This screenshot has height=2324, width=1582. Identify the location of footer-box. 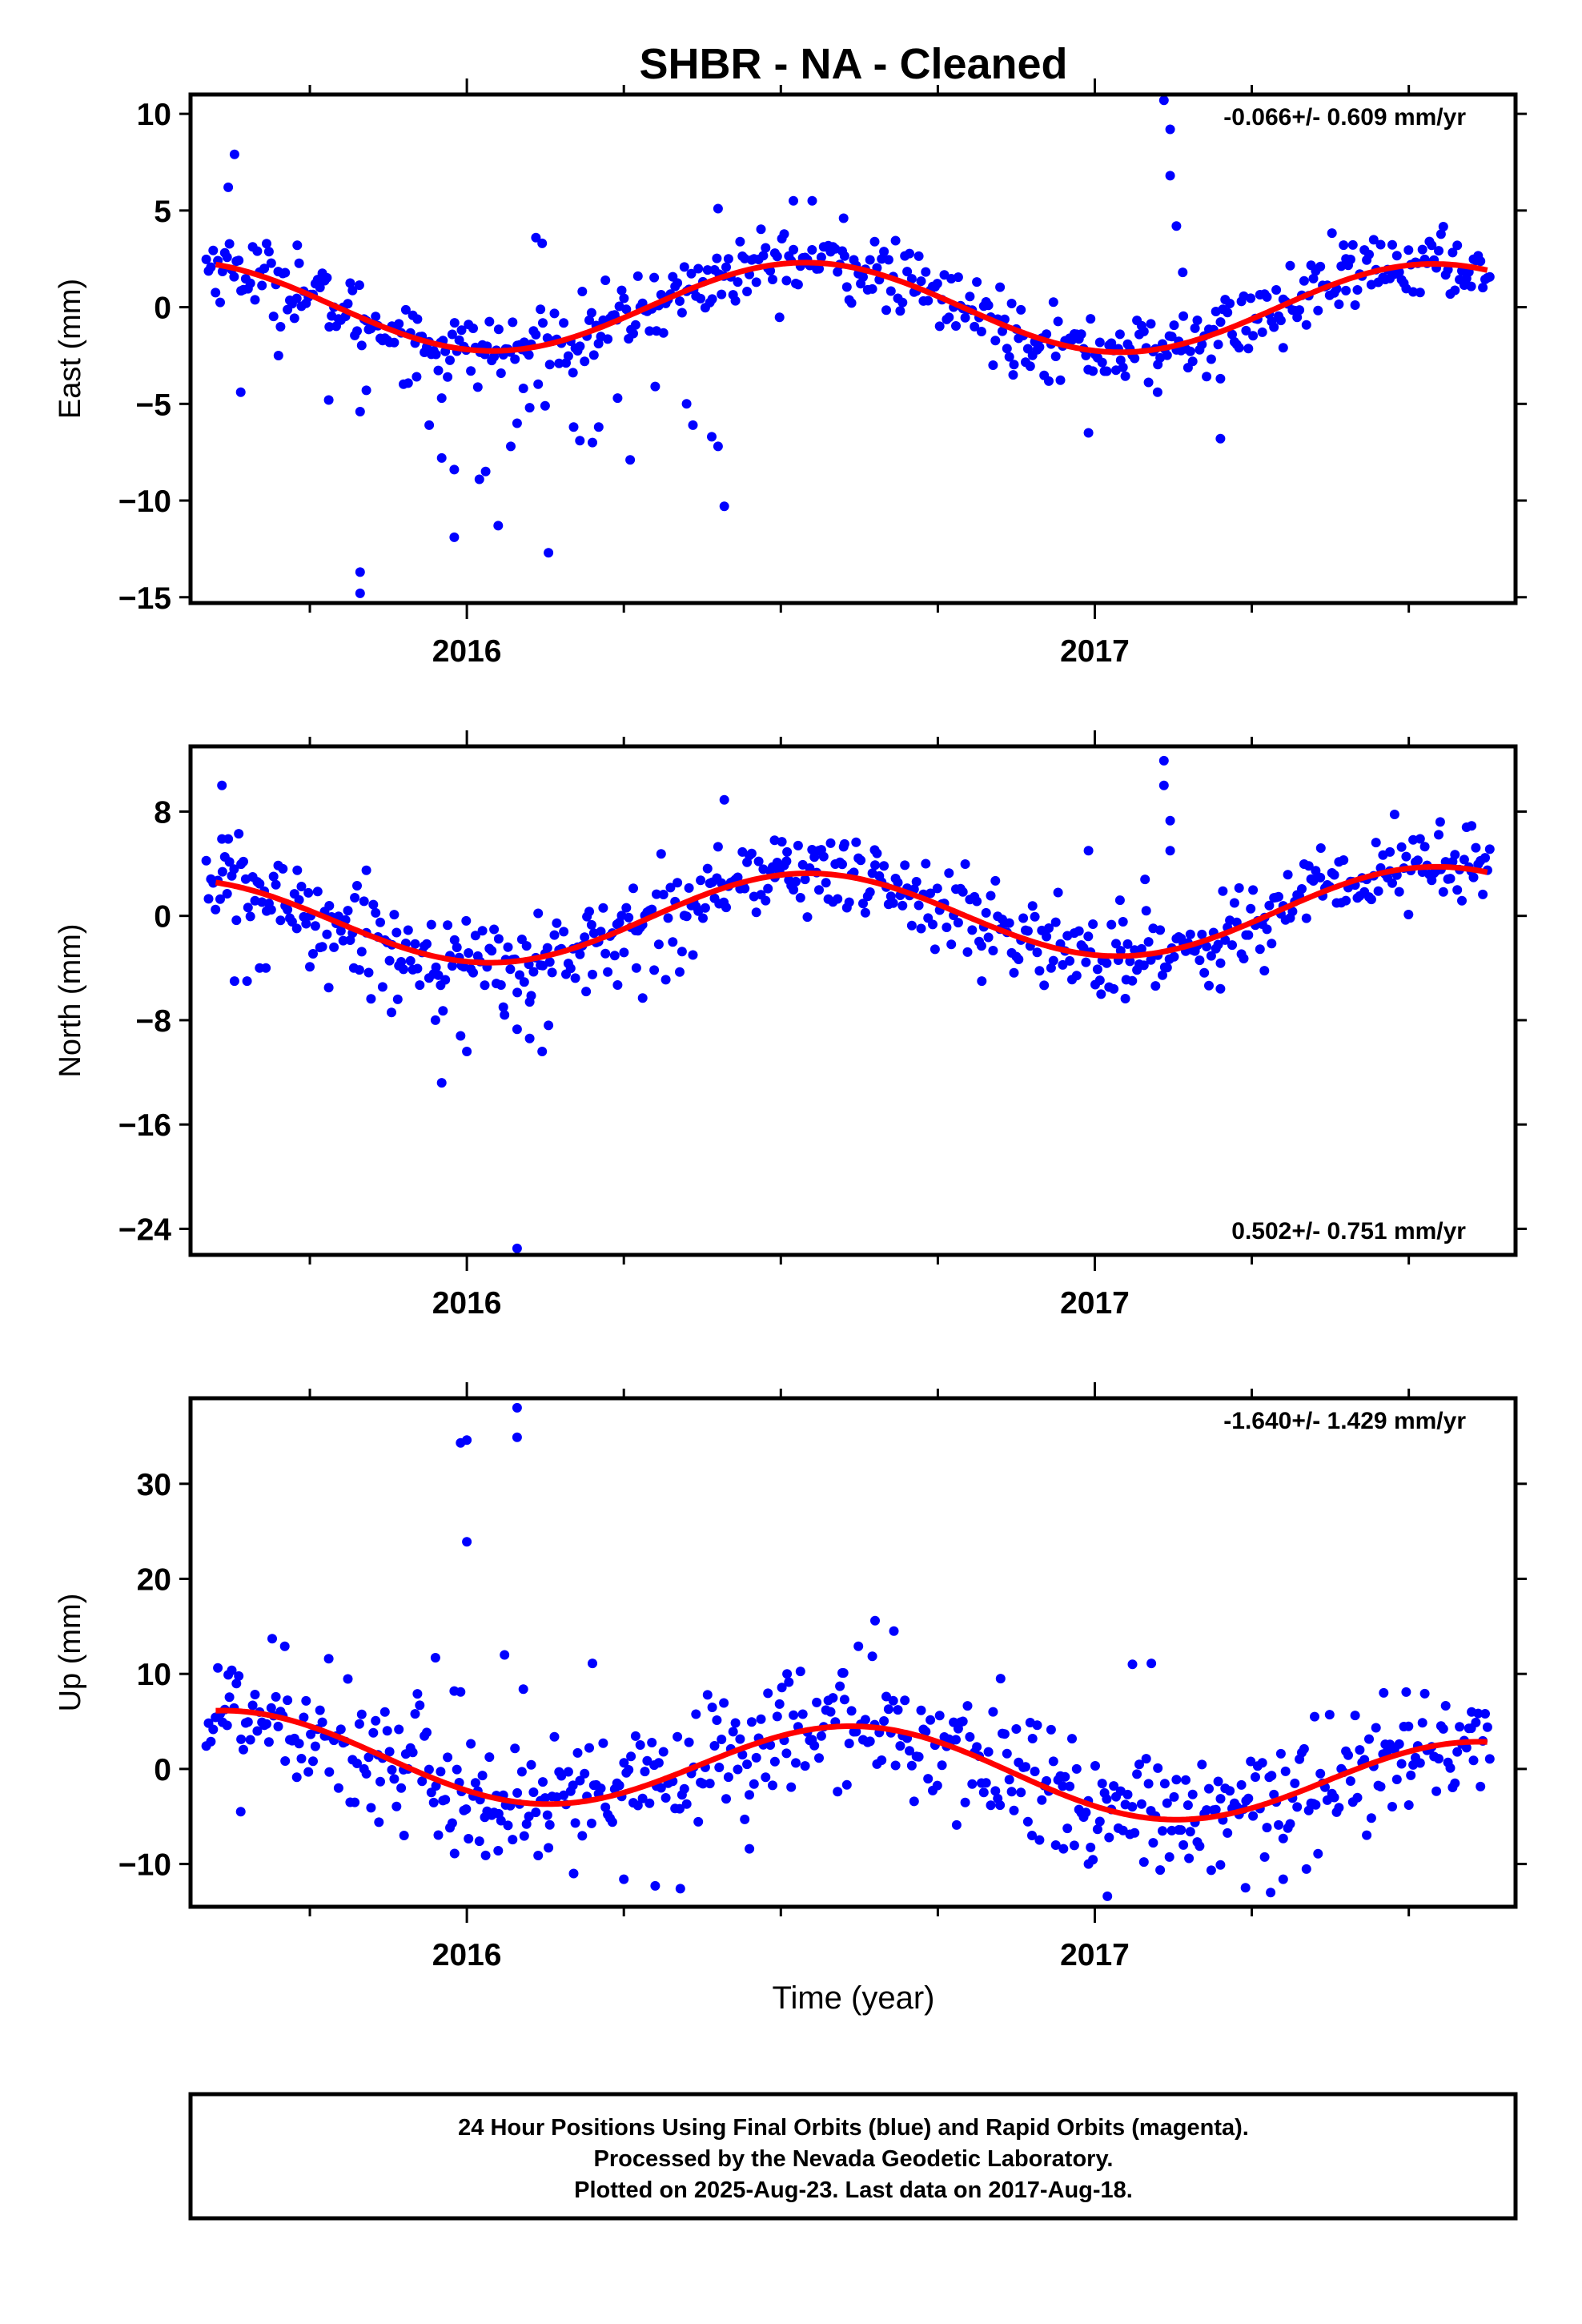
(853, 2156).